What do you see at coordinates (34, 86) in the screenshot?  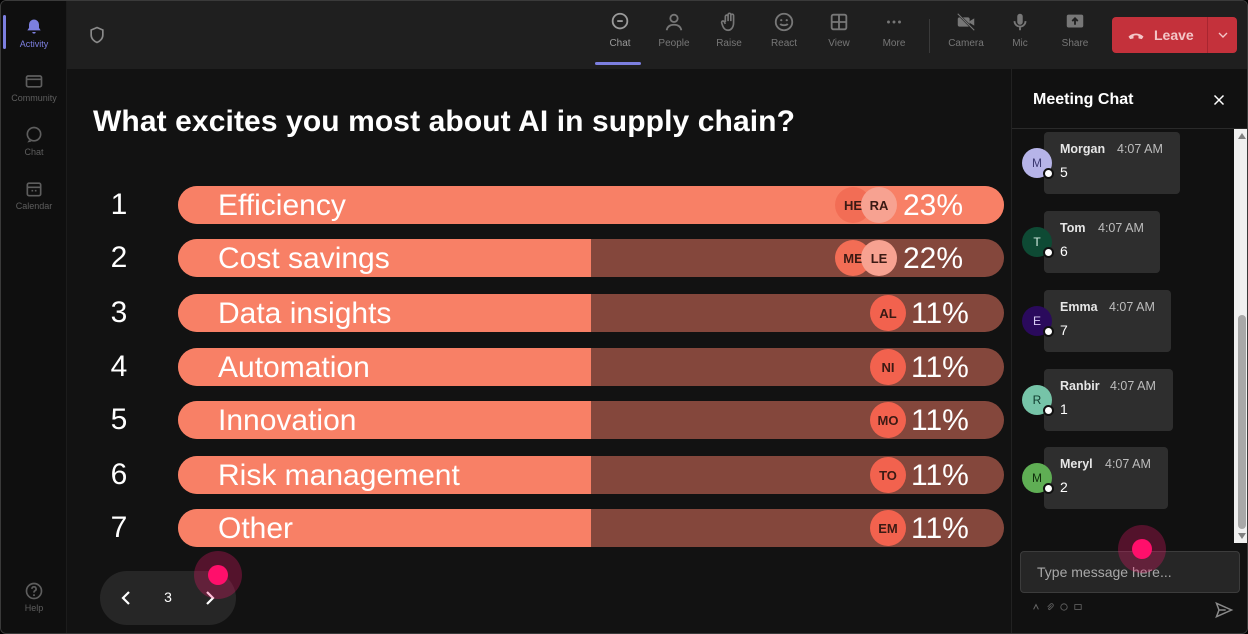 I see `rail-item-community: Community` at bounding box center [34, 86].